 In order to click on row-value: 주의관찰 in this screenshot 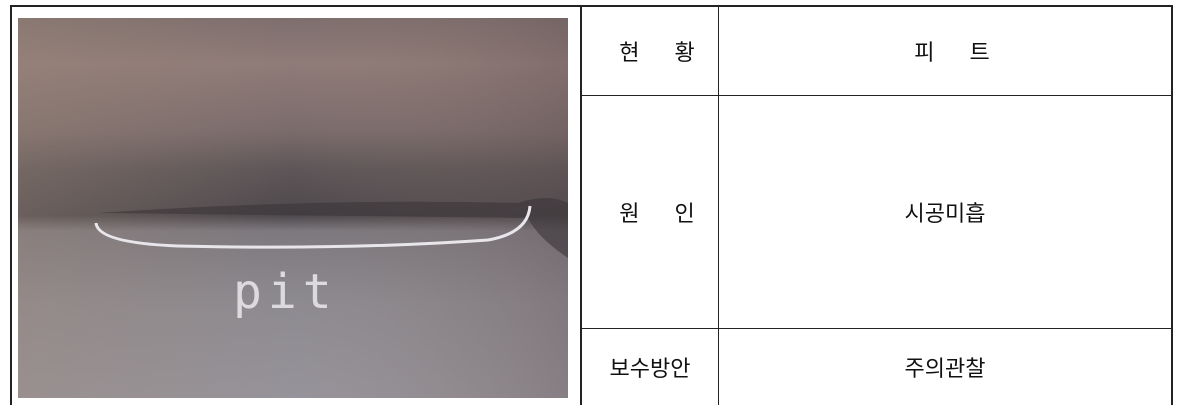, I will do `click(945, 369)`.